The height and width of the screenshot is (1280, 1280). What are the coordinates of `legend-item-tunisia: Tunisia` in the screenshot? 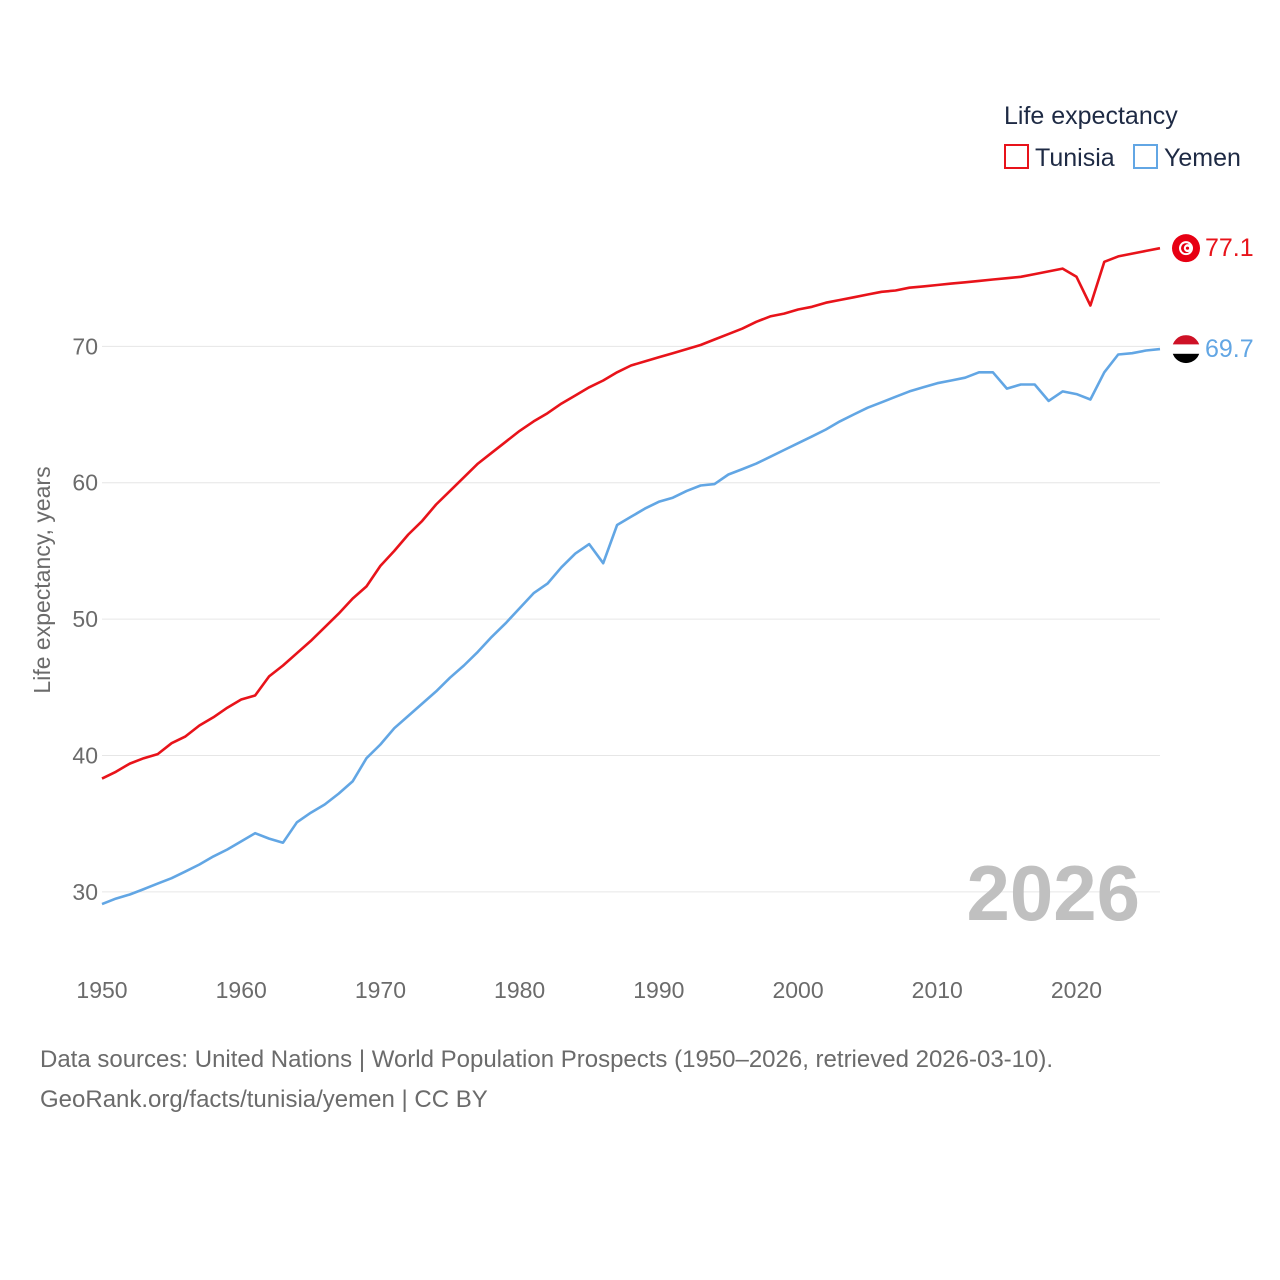 It's located at (1059, 158).